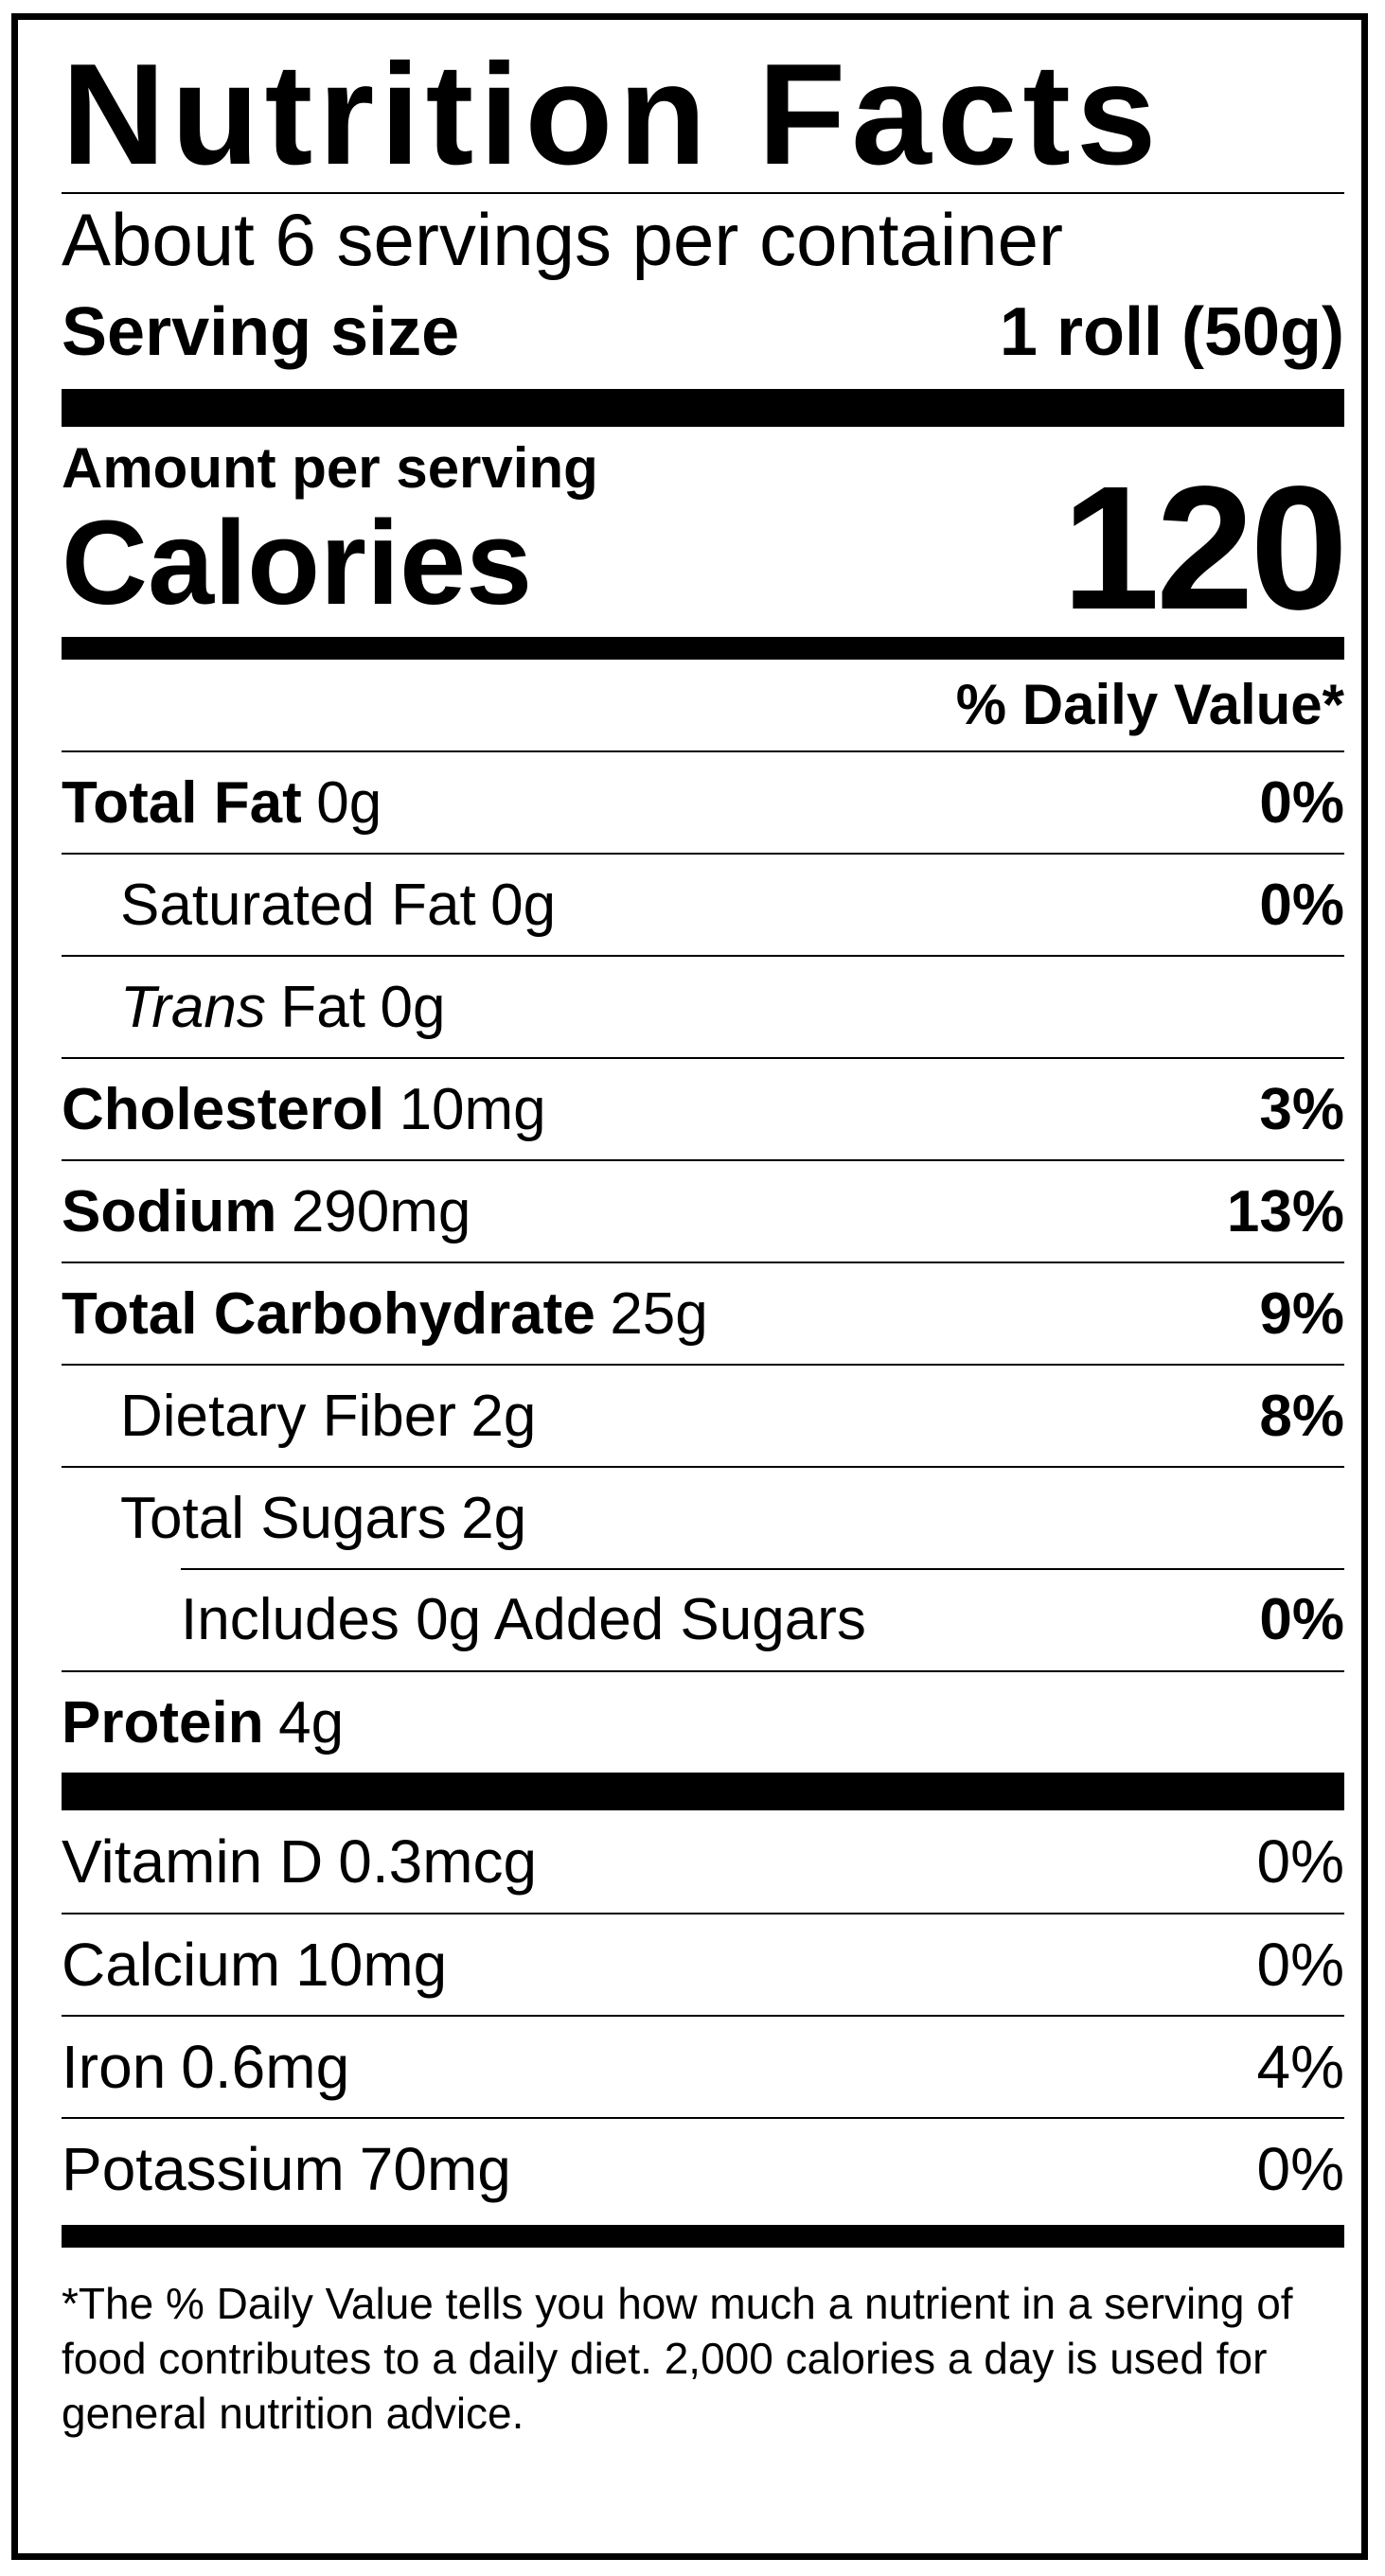  What do you see at coordinates (703, 1210) in the screenshot?
I see `nutrient-row-sodium: Sodium 290mg 13%` at bounding box center [703, 1210].